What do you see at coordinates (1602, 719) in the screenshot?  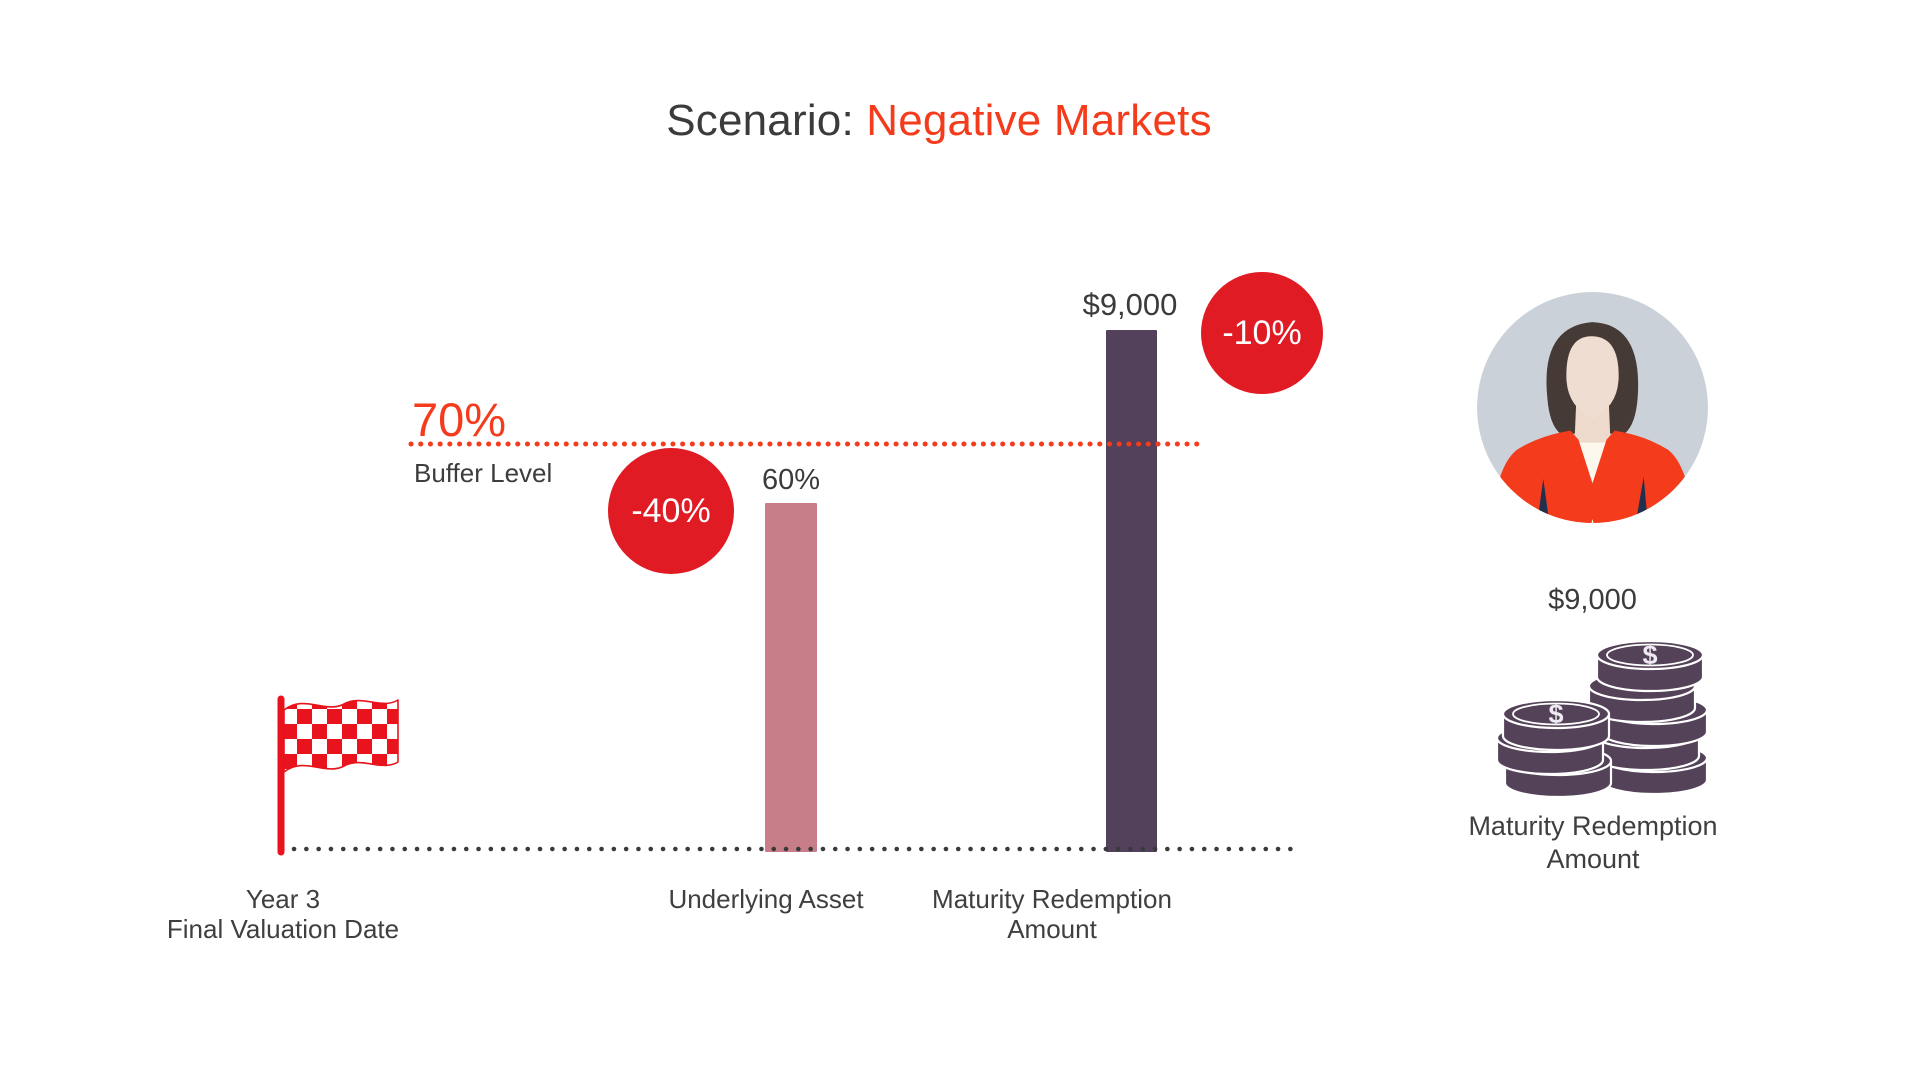 I see `coin-stack-icon: $ $` at bounding box center [1602, 719].